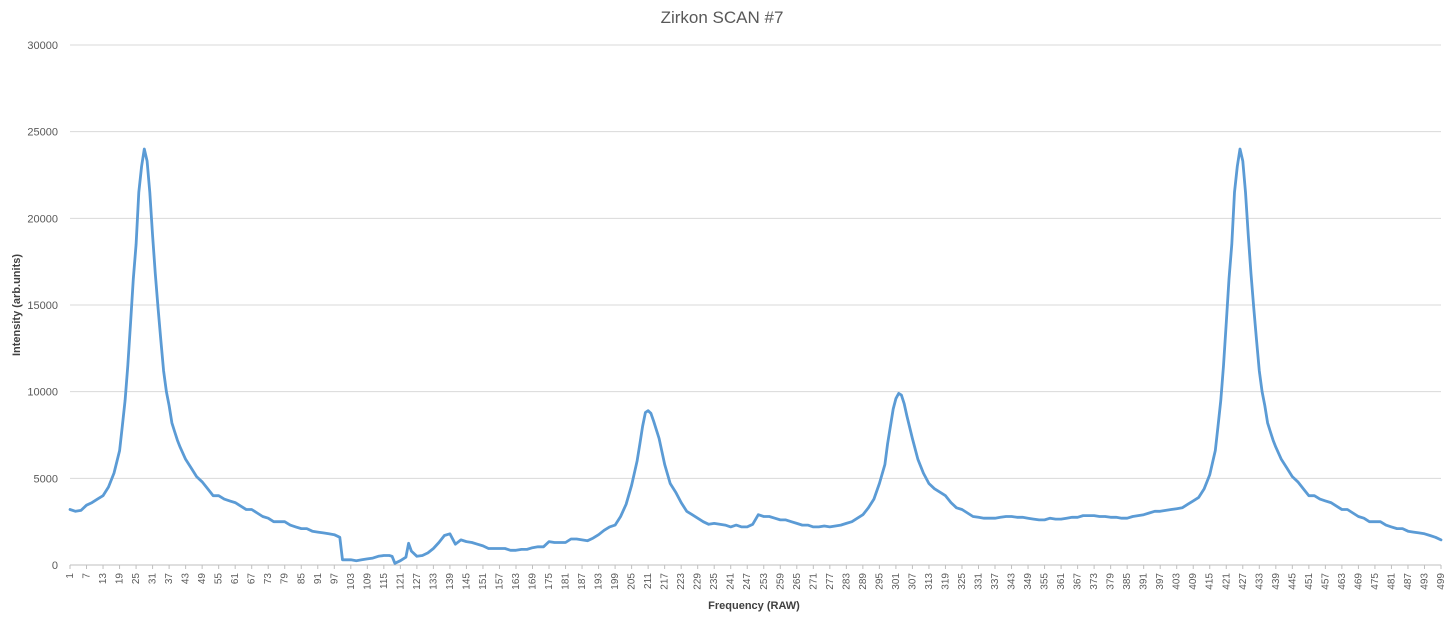 The image size is (1454, 626). I want to click on y-tick-label: 20000, so click(42, 219).